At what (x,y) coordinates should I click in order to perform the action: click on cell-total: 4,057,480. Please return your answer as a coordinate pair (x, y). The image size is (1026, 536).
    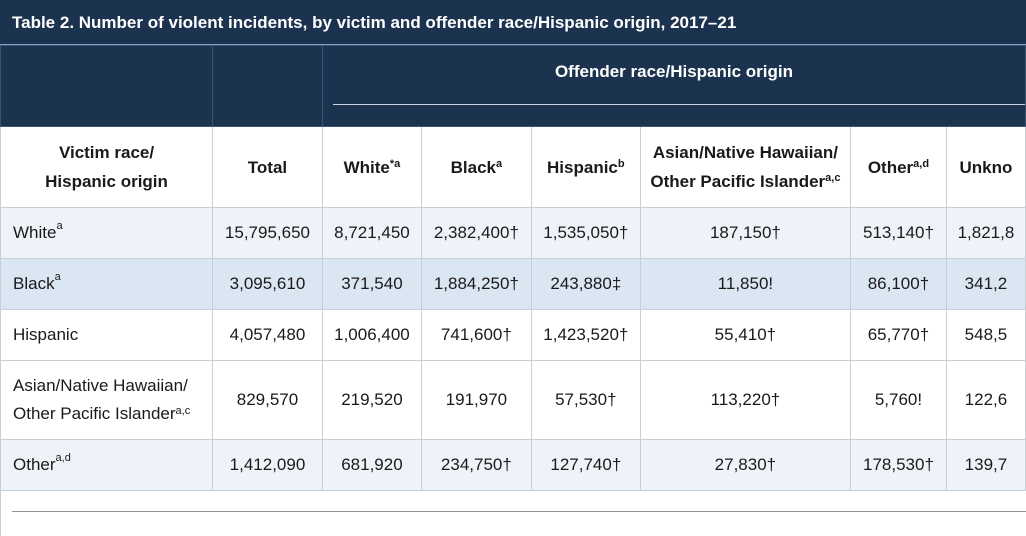
    Looking at the image, I should click on (267, 335).